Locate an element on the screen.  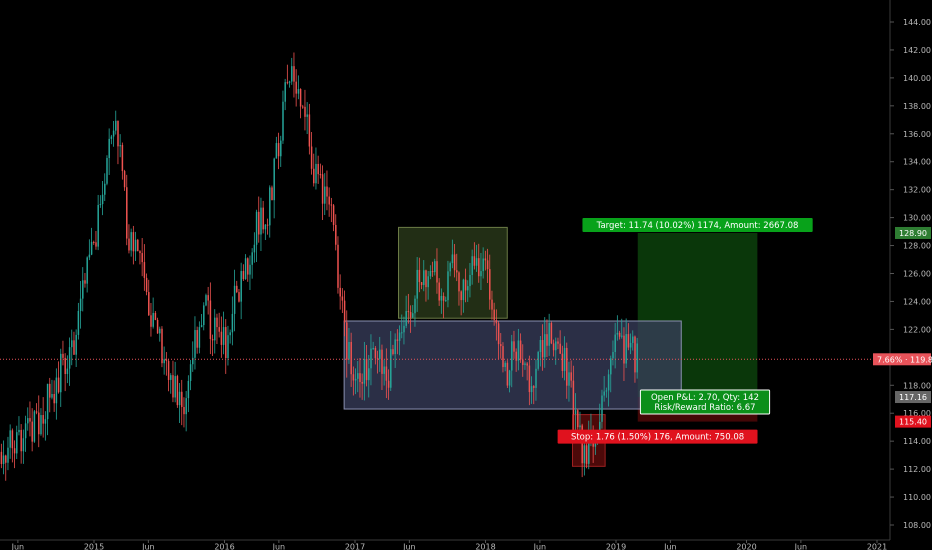
x-tick-label: 2020 is located at coordinates (746, 546).